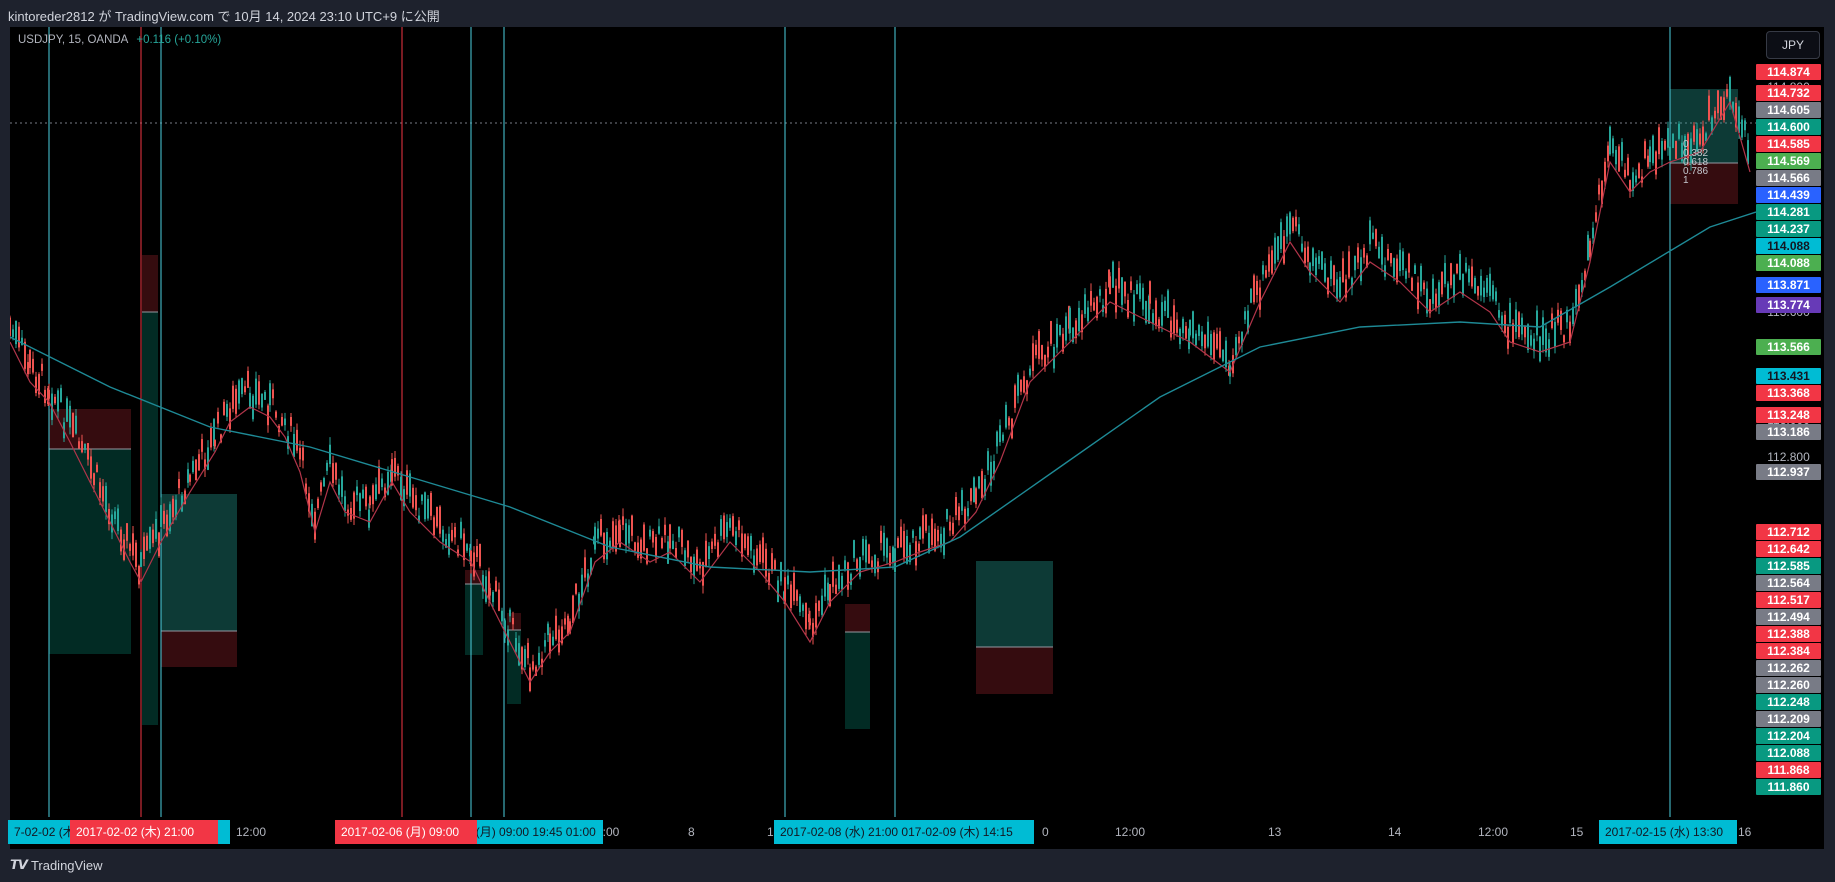  I want to click on currency-button: JPY, so click(1793, 45).